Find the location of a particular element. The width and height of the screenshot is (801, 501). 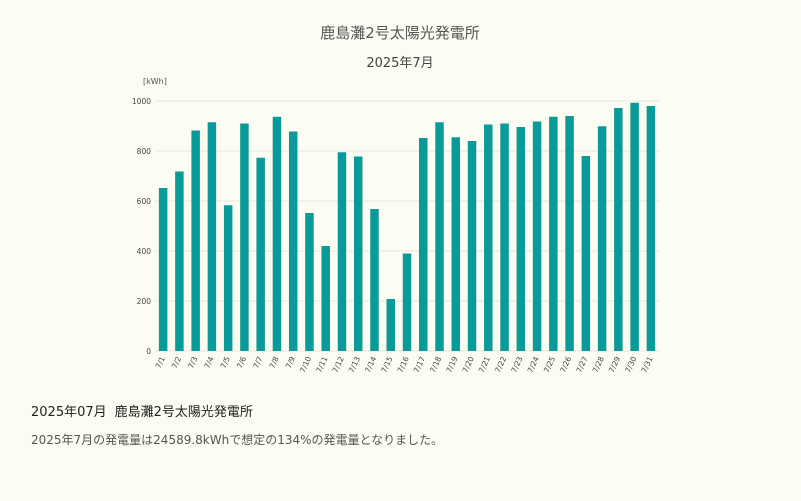

x-tick-label: 7/14 is located at coordinates (370, 364).